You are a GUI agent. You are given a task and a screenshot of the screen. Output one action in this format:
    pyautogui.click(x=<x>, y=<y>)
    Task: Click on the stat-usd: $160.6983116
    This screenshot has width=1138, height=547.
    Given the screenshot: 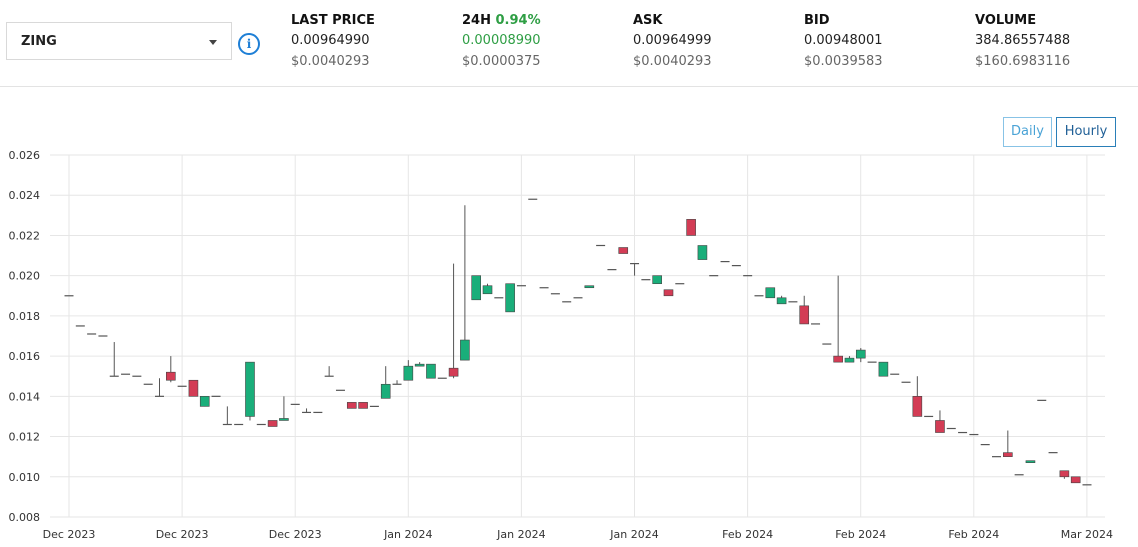 What is the action you would take?
    pyautogui.click(x=1023, y=61)
    